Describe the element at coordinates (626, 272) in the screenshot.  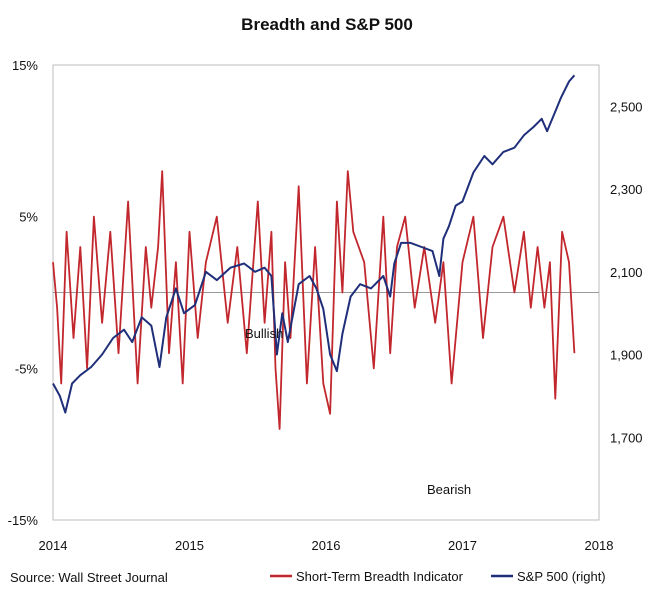
I see `y-right-tick-label: 2,100` at that location.